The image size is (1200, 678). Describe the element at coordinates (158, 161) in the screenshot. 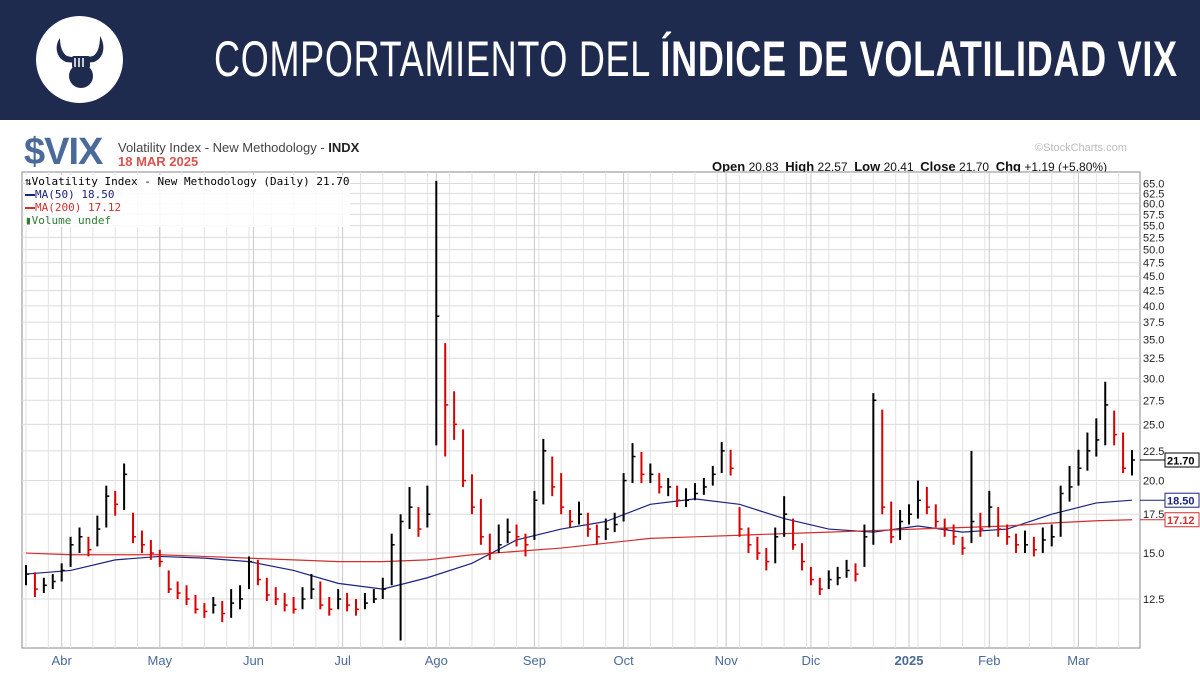

I see `chart-date: 18 MAR 2025` at that location.